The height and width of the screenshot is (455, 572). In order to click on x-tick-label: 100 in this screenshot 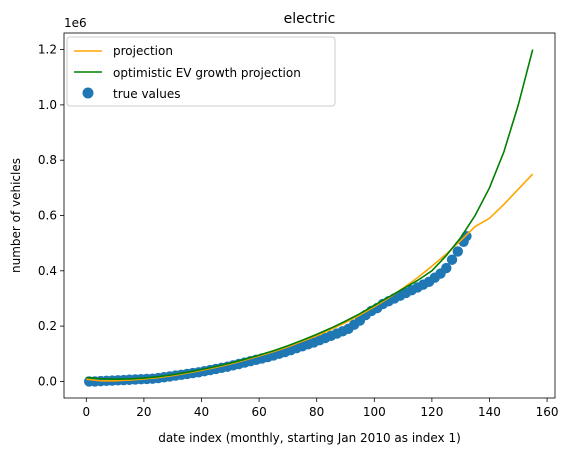, I will do `click(374, 412)`.